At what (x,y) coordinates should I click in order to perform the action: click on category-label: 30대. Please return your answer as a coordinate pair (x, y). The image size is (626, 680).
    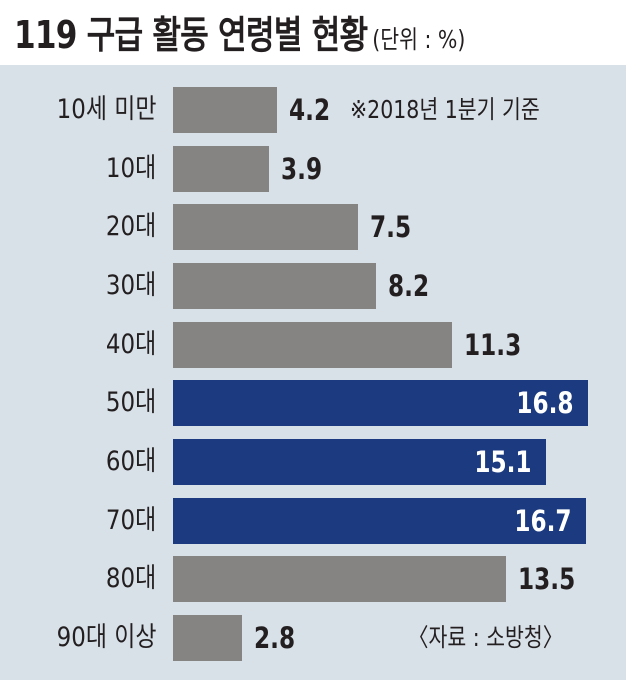
    Looking at the image, I should click on (130, 285).